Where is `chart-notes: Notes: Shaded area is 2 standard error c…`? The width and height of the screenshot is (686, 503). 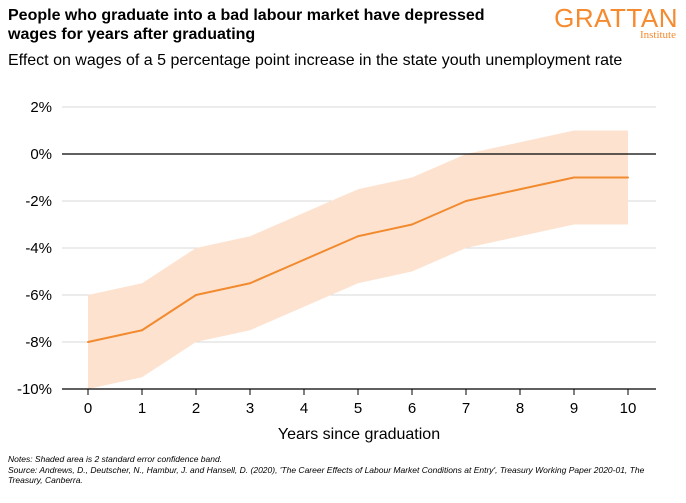 chart-notes: Notes: Shaded area is 2 standard error c… is located at coordinates (343, 470).